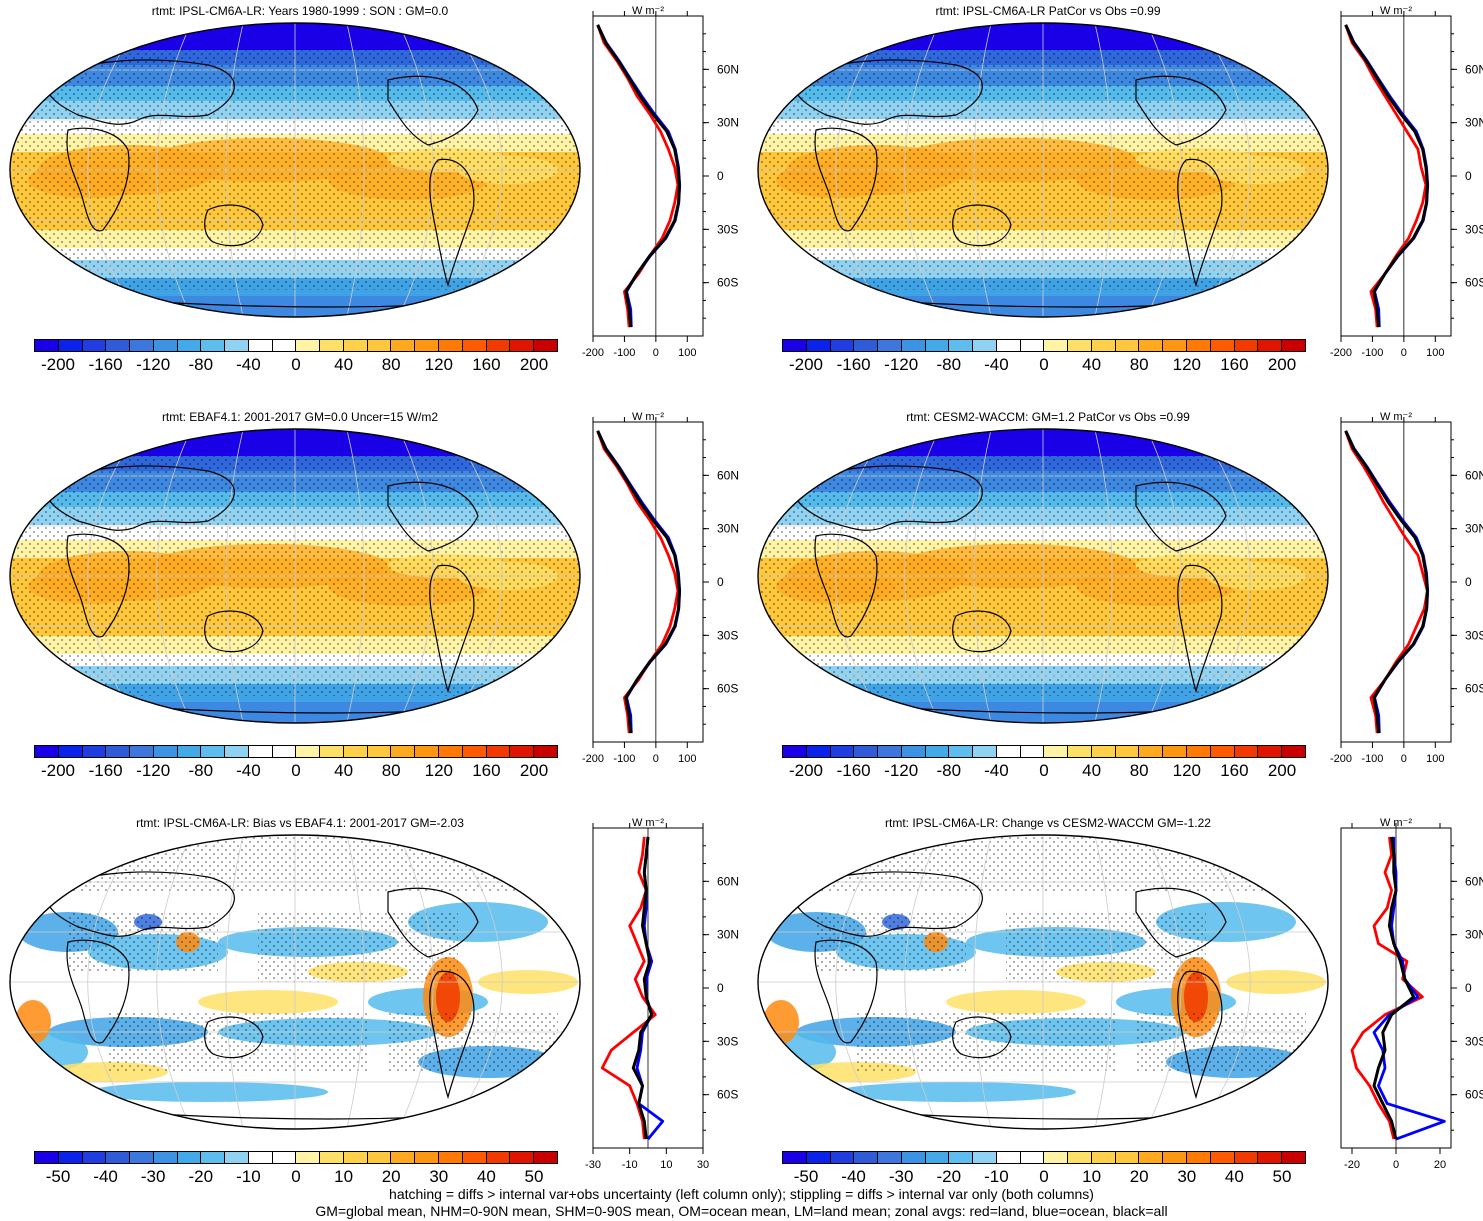 The width and height of the screenshot is (1483, 1221). Describe the element at coordinates (630, 1165) in the screenshot. I see `zonal-x-tick: -10` at that location.